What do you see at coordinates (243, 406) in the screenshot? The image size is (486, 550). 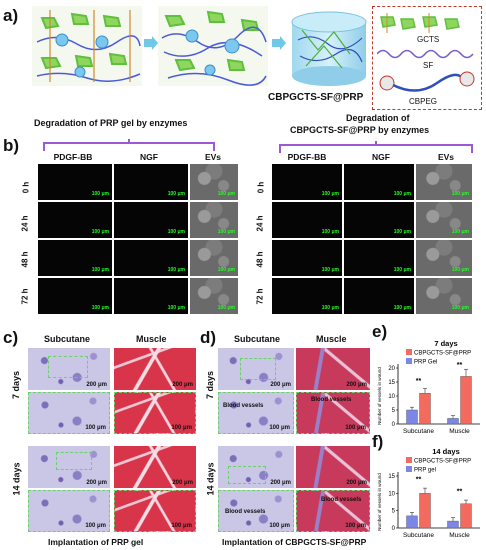 I see `blood-vessels-annotation-1: Blood vessels` at bounding box center [243, 406].